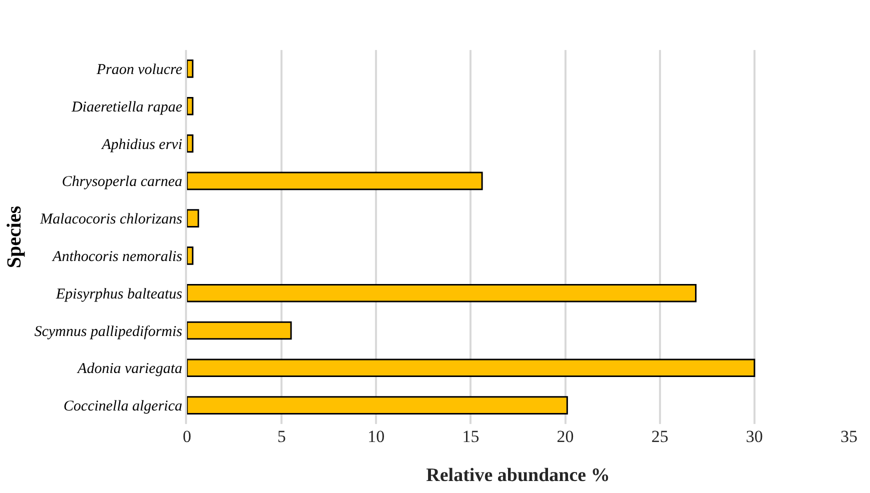  What do you see at coordinates (108, 332) in the screenshot?
I see `y-tick-label: Scymnus pallipediformis` at bounding box center [108, 332].